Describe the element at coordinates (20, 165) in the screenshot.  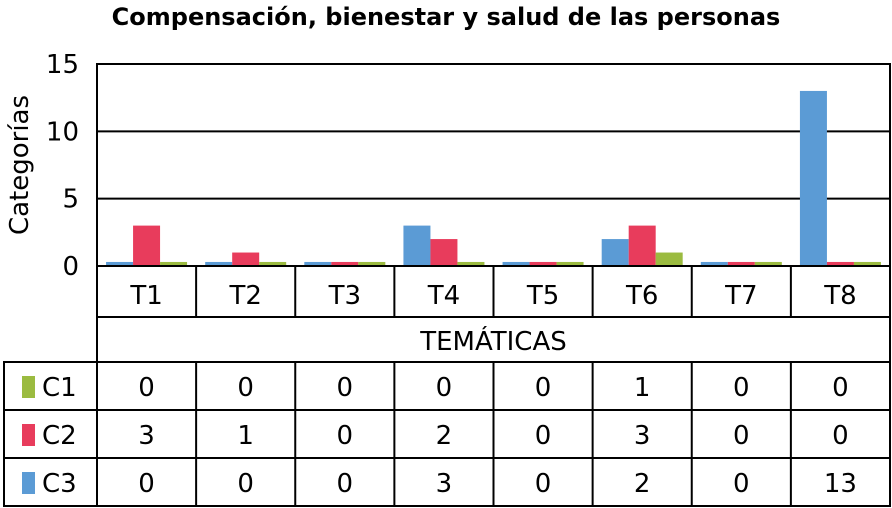
I see `y-axis-title: Categorías` at that location.